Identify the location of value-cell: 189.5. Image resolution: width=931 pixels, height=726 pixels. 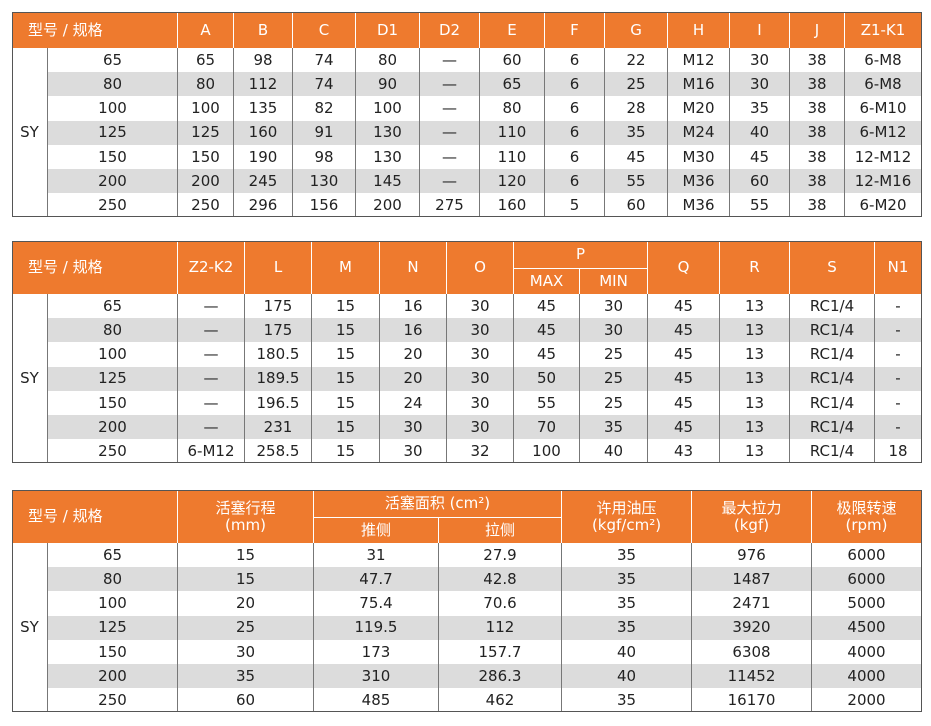
(278, 378).